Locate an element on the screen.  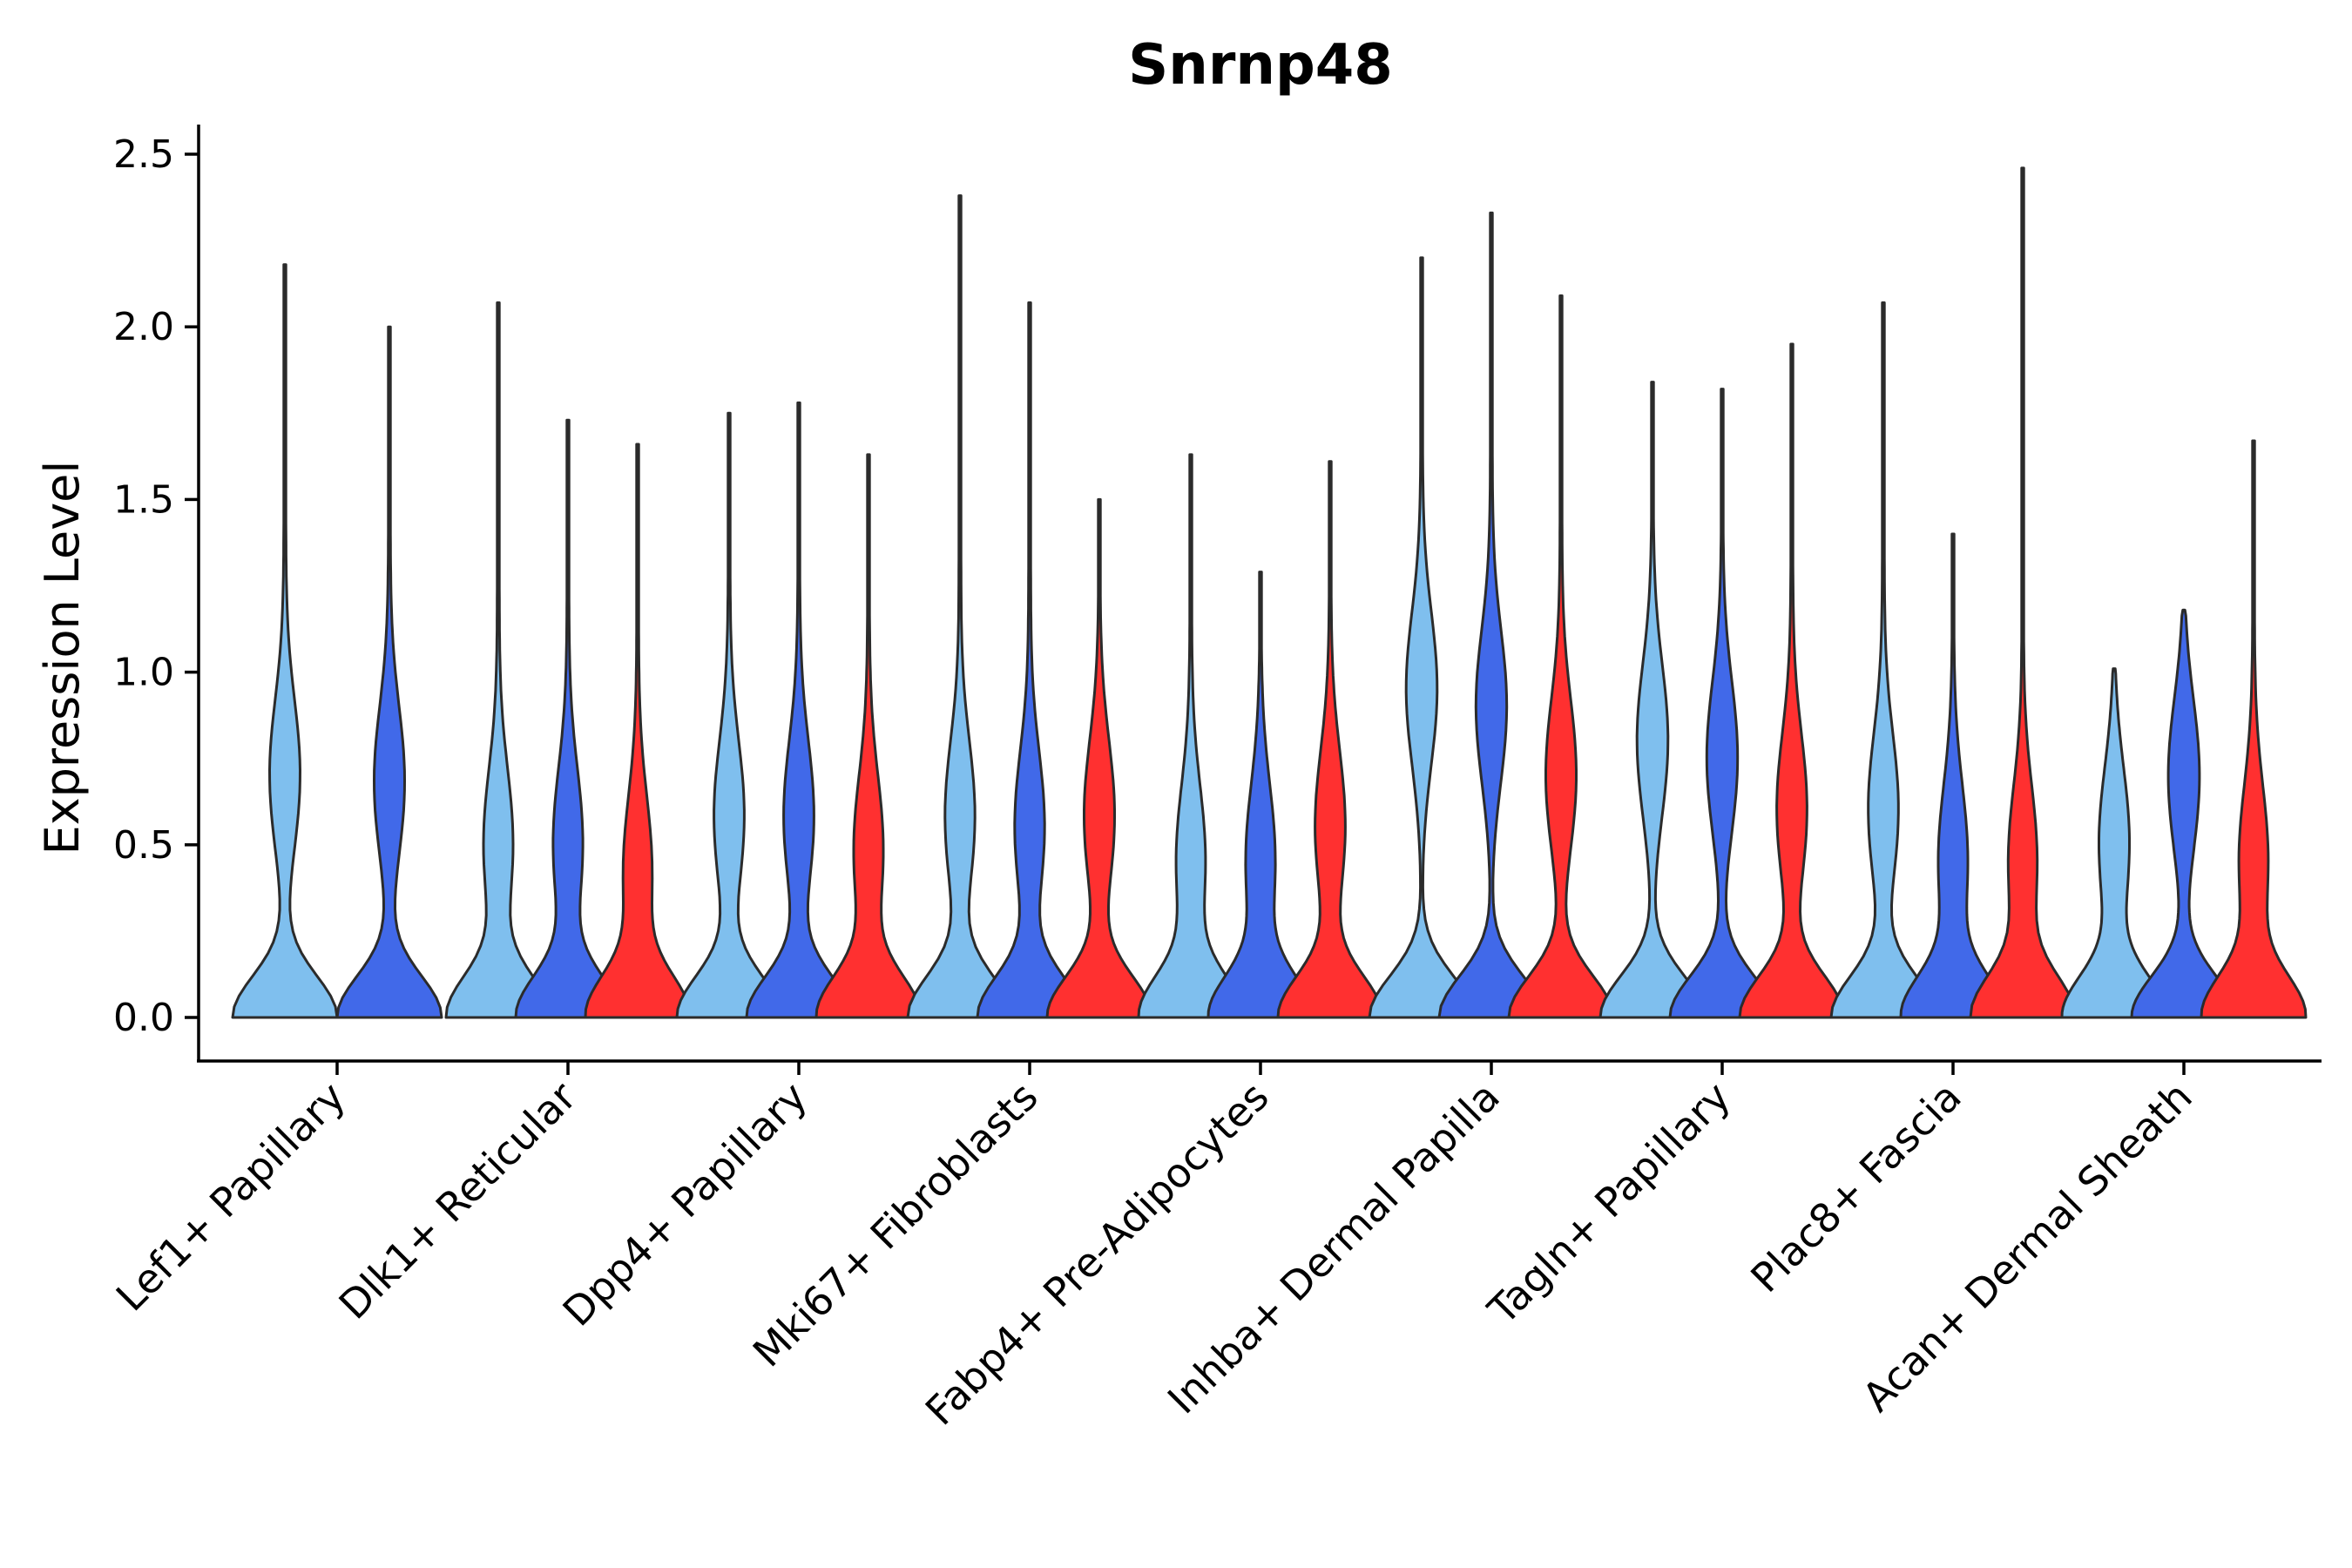
x-tick-label: Tagln+ Papillary is located at coordinates (1609, 1204).